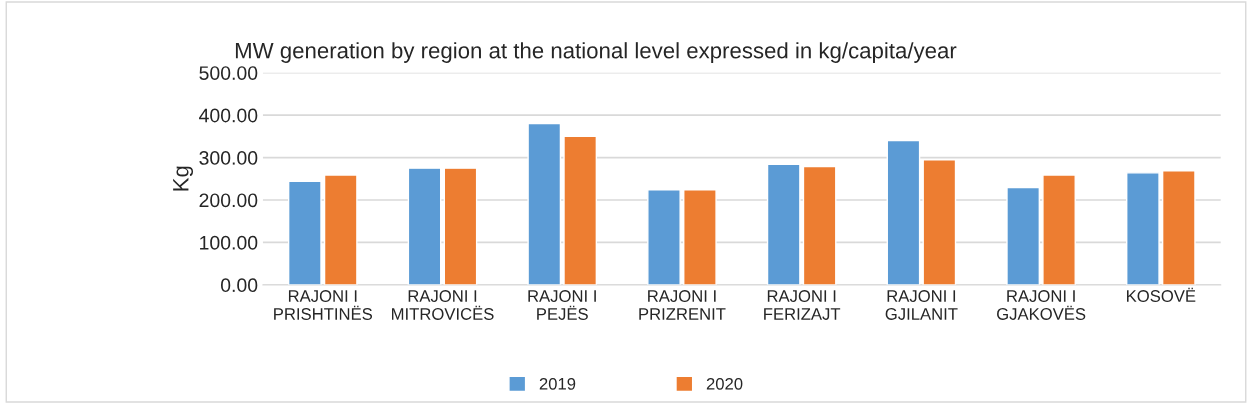 Image resolution: width=1252 pixels, height=404 pixels. What do you see at coordinates (557, 383) in the screenshot?
I see `legend-label: 2019` at bounding box center [557, 383].